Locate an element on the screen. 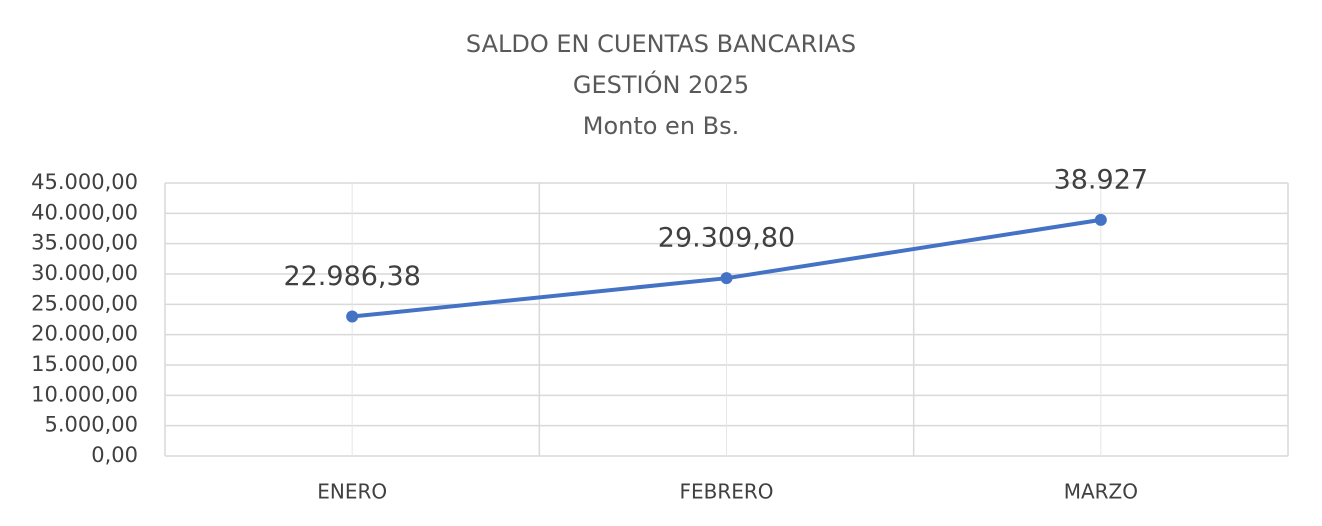 The image size is (1322, 526). value-label: 22.986,38 is located at coordinates (351, 276).